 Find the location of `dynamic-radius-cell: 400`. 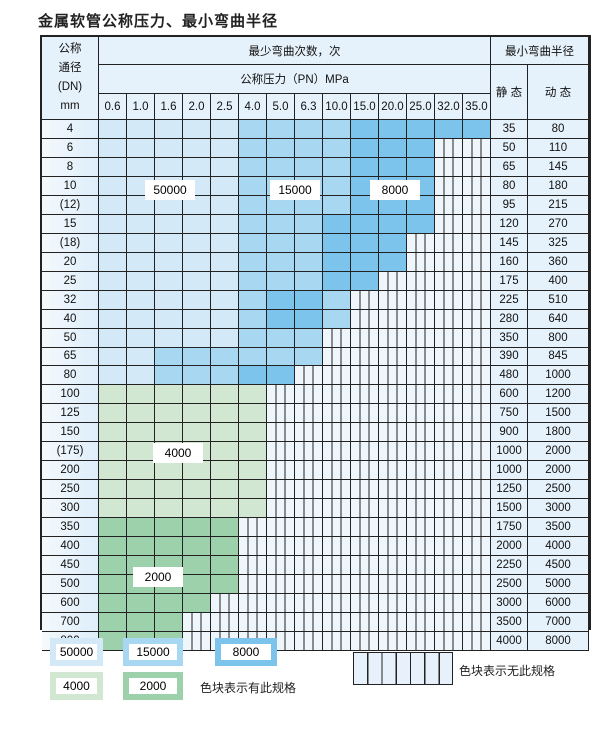

dynamic-radius-cell: 400 is located at coordinates (558, 281).